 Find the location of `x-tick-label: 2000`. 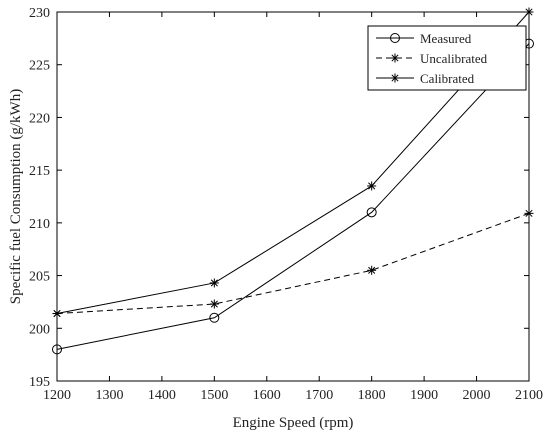

x-tick-label: 2000 is located at coordinates (477, 395).